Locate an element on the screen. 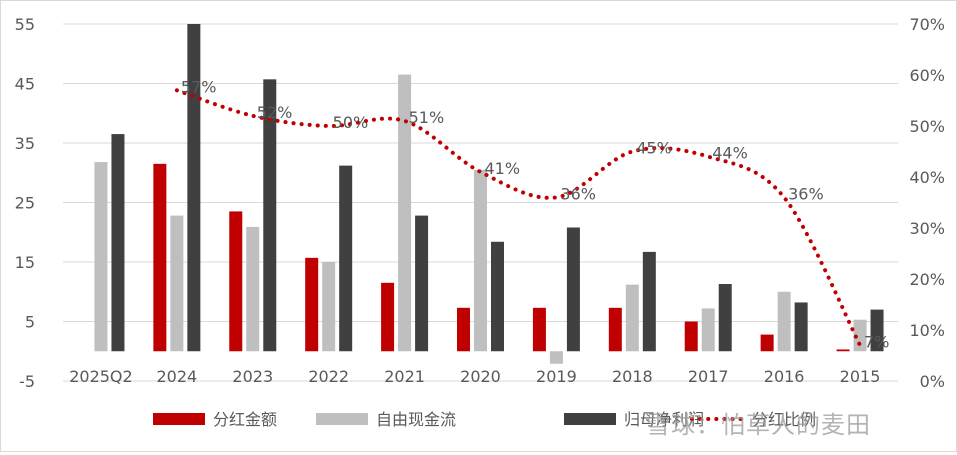 The image size is (957, 455). left-axis-ticks: 55 45 35 25 15 5 -5 is located at coordinates (25, 203).